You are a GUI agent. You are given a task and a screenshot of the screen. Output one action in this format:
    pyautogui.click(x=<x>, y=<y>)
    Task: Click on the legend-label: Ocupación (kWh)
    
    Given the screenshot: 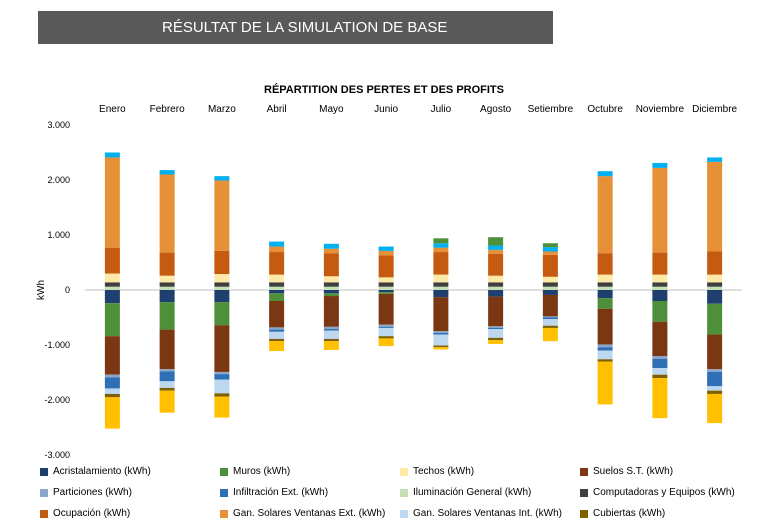 What is the action you would take?
    pyautogui.click(x=92, y=513)
    